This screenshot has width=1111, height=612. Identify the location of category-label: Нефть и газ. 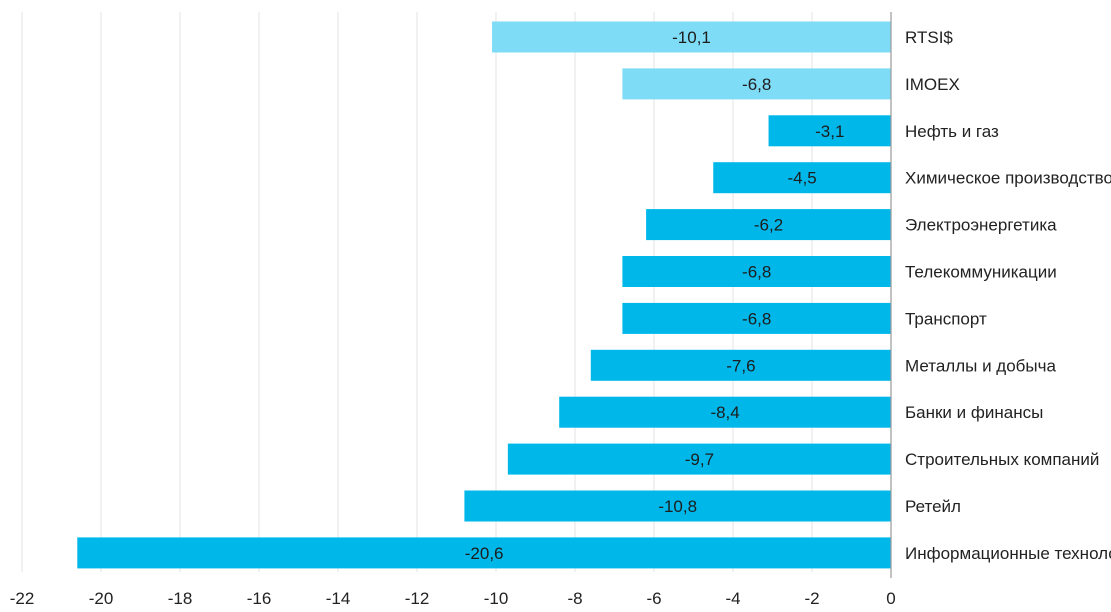
(952, 131).